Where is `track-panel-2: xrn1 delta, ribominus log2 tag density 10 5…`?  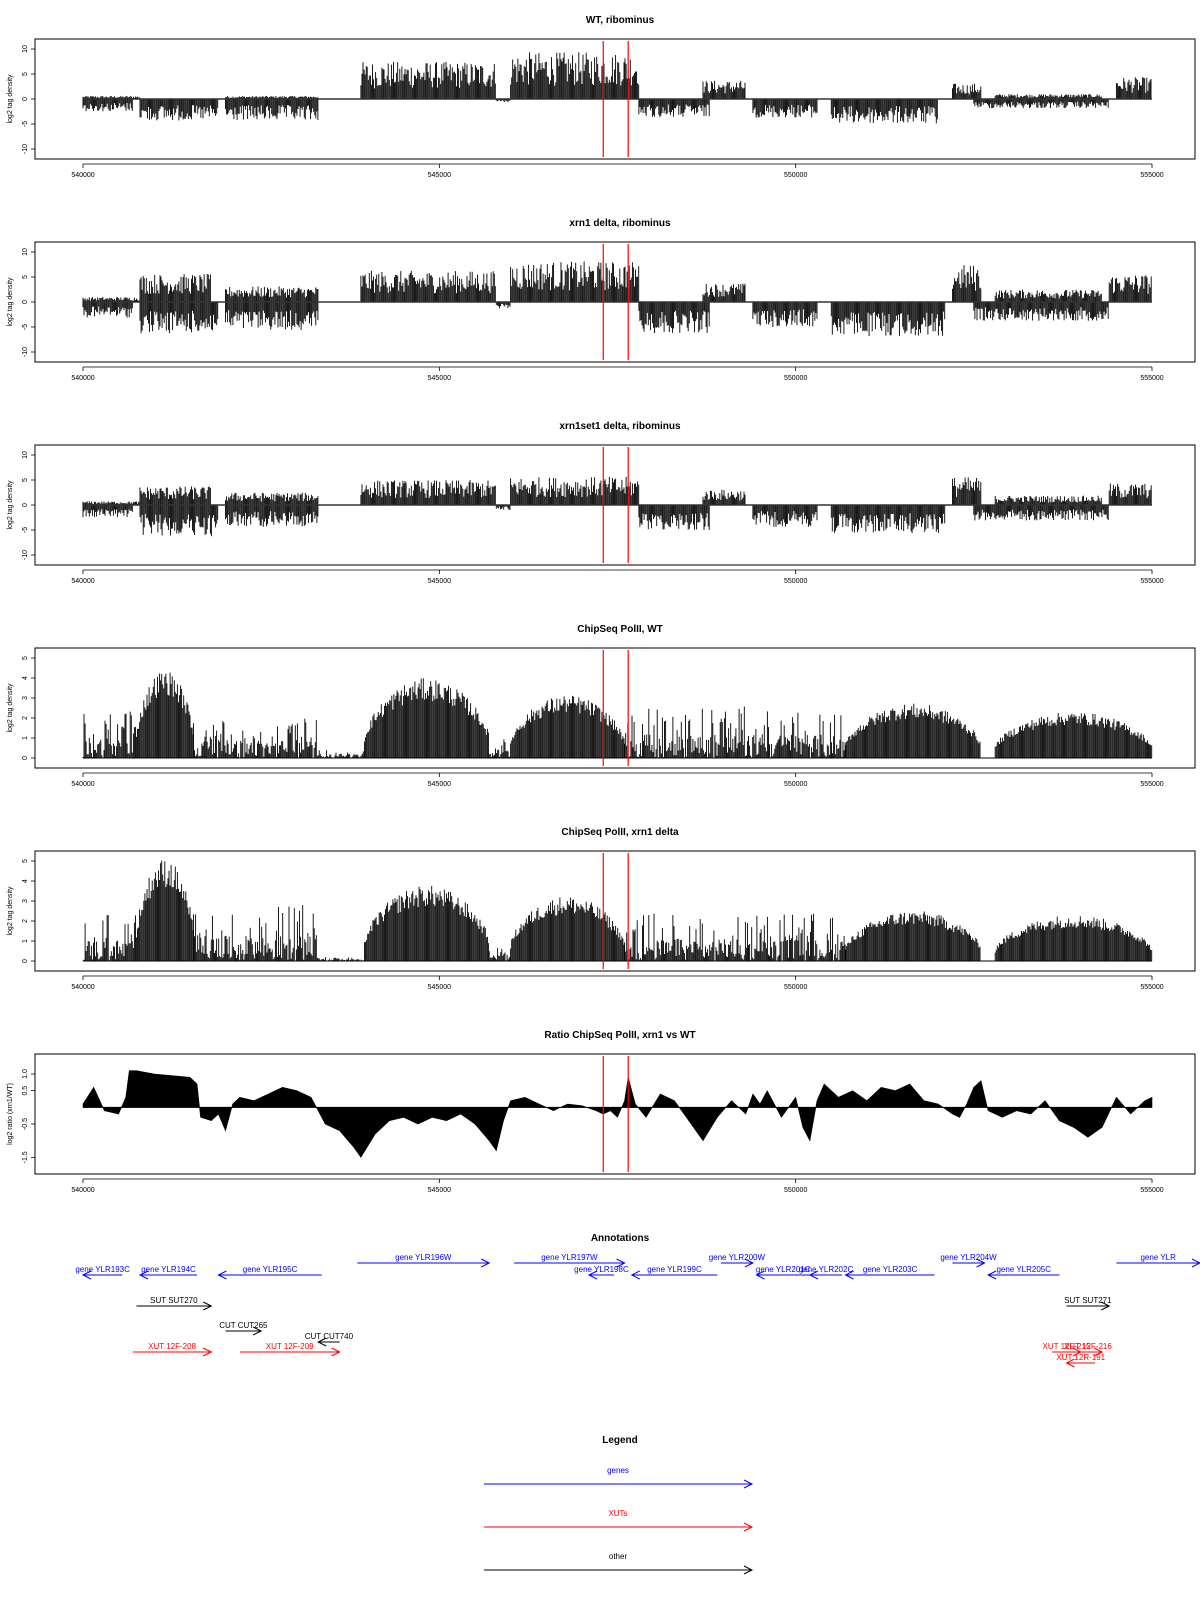 track-panel-2: xrn1 delta, ribominus log2 tag density 10 5… is located at coordinates (601, 300).